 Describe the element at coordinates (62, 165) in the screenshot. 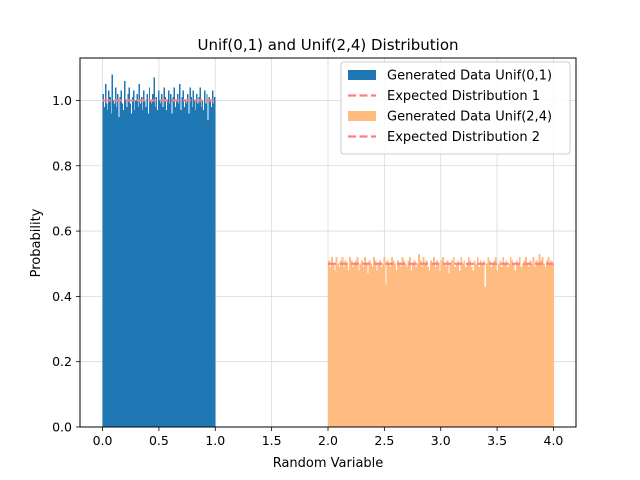

I see `y-tick-label: 0.8` at that location.